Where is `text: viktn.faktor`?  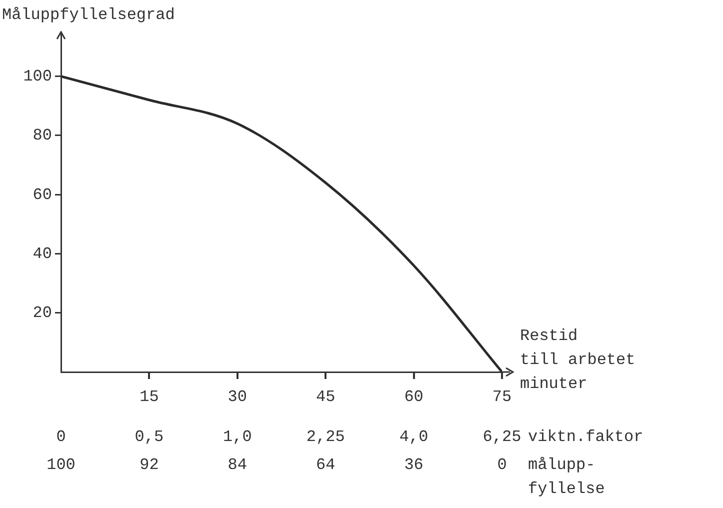
text: viktn.faktor is located at coordinates (586, 437).